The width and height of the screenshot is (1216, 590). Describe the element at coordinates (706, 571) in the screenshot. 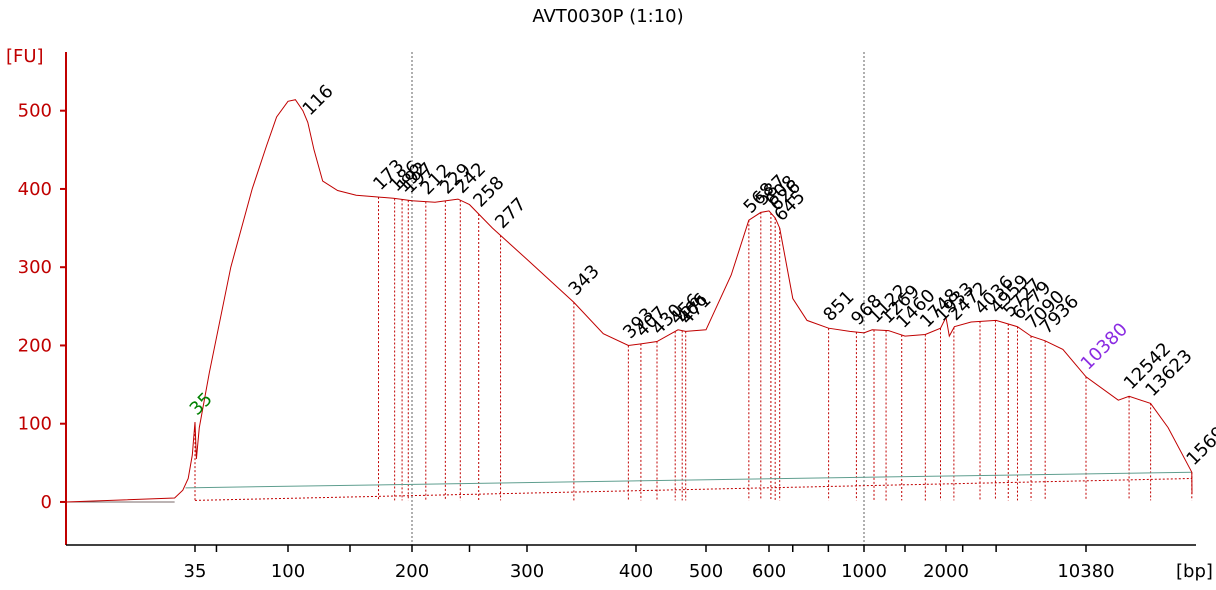

I see `x-tick-label: 500` at that location.